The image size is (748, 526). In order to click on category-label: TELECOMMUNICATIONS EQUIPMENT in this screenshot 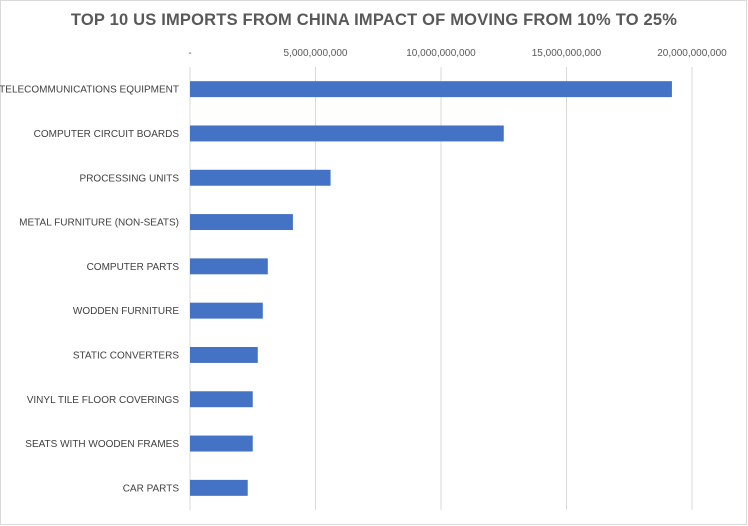, I will do `click(89, 90)`.